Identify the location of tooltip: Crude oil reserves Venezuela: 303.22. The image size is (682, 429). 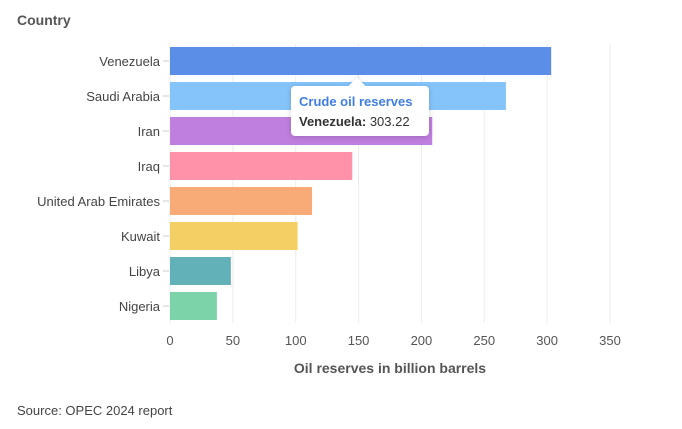
(360, 111).